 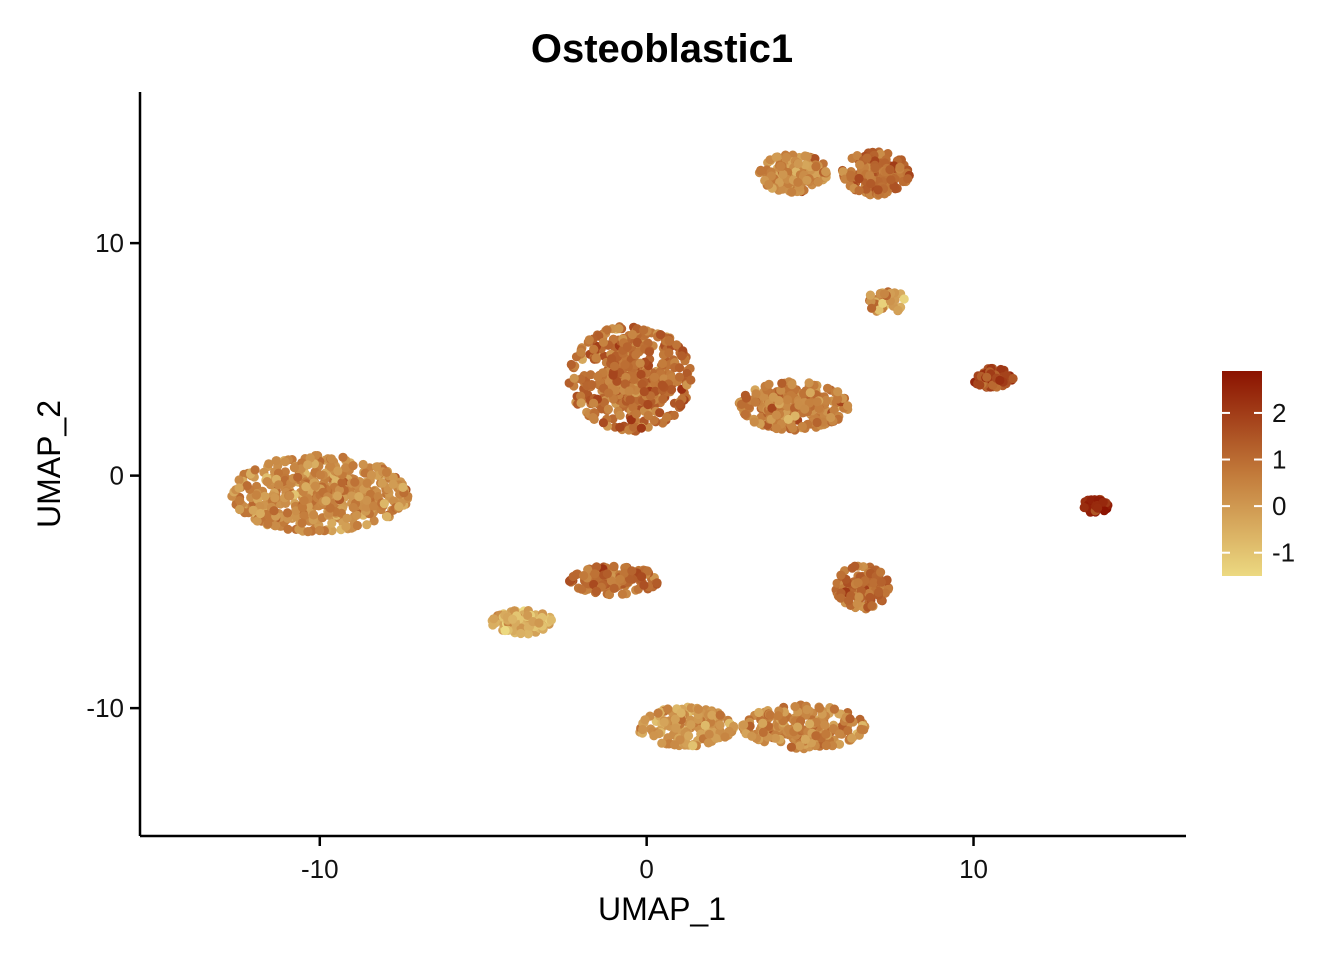 I want to click on cluster-c1, so click(x=320, y=494).